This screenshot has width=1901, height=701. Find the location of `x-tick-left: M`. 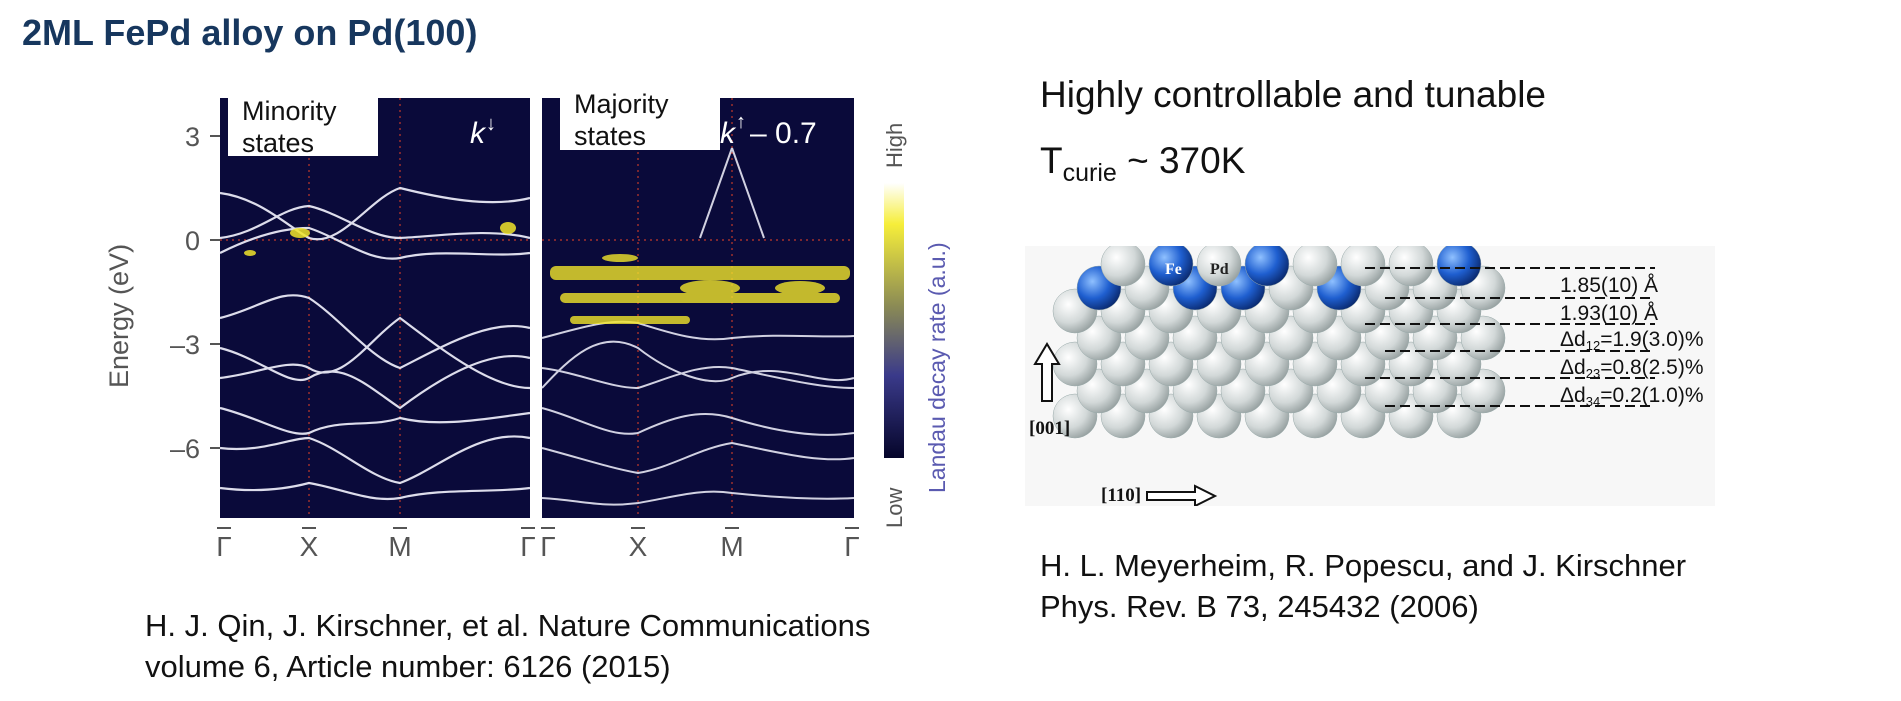

x-tick-left: M is located at coordinates (399, 546).